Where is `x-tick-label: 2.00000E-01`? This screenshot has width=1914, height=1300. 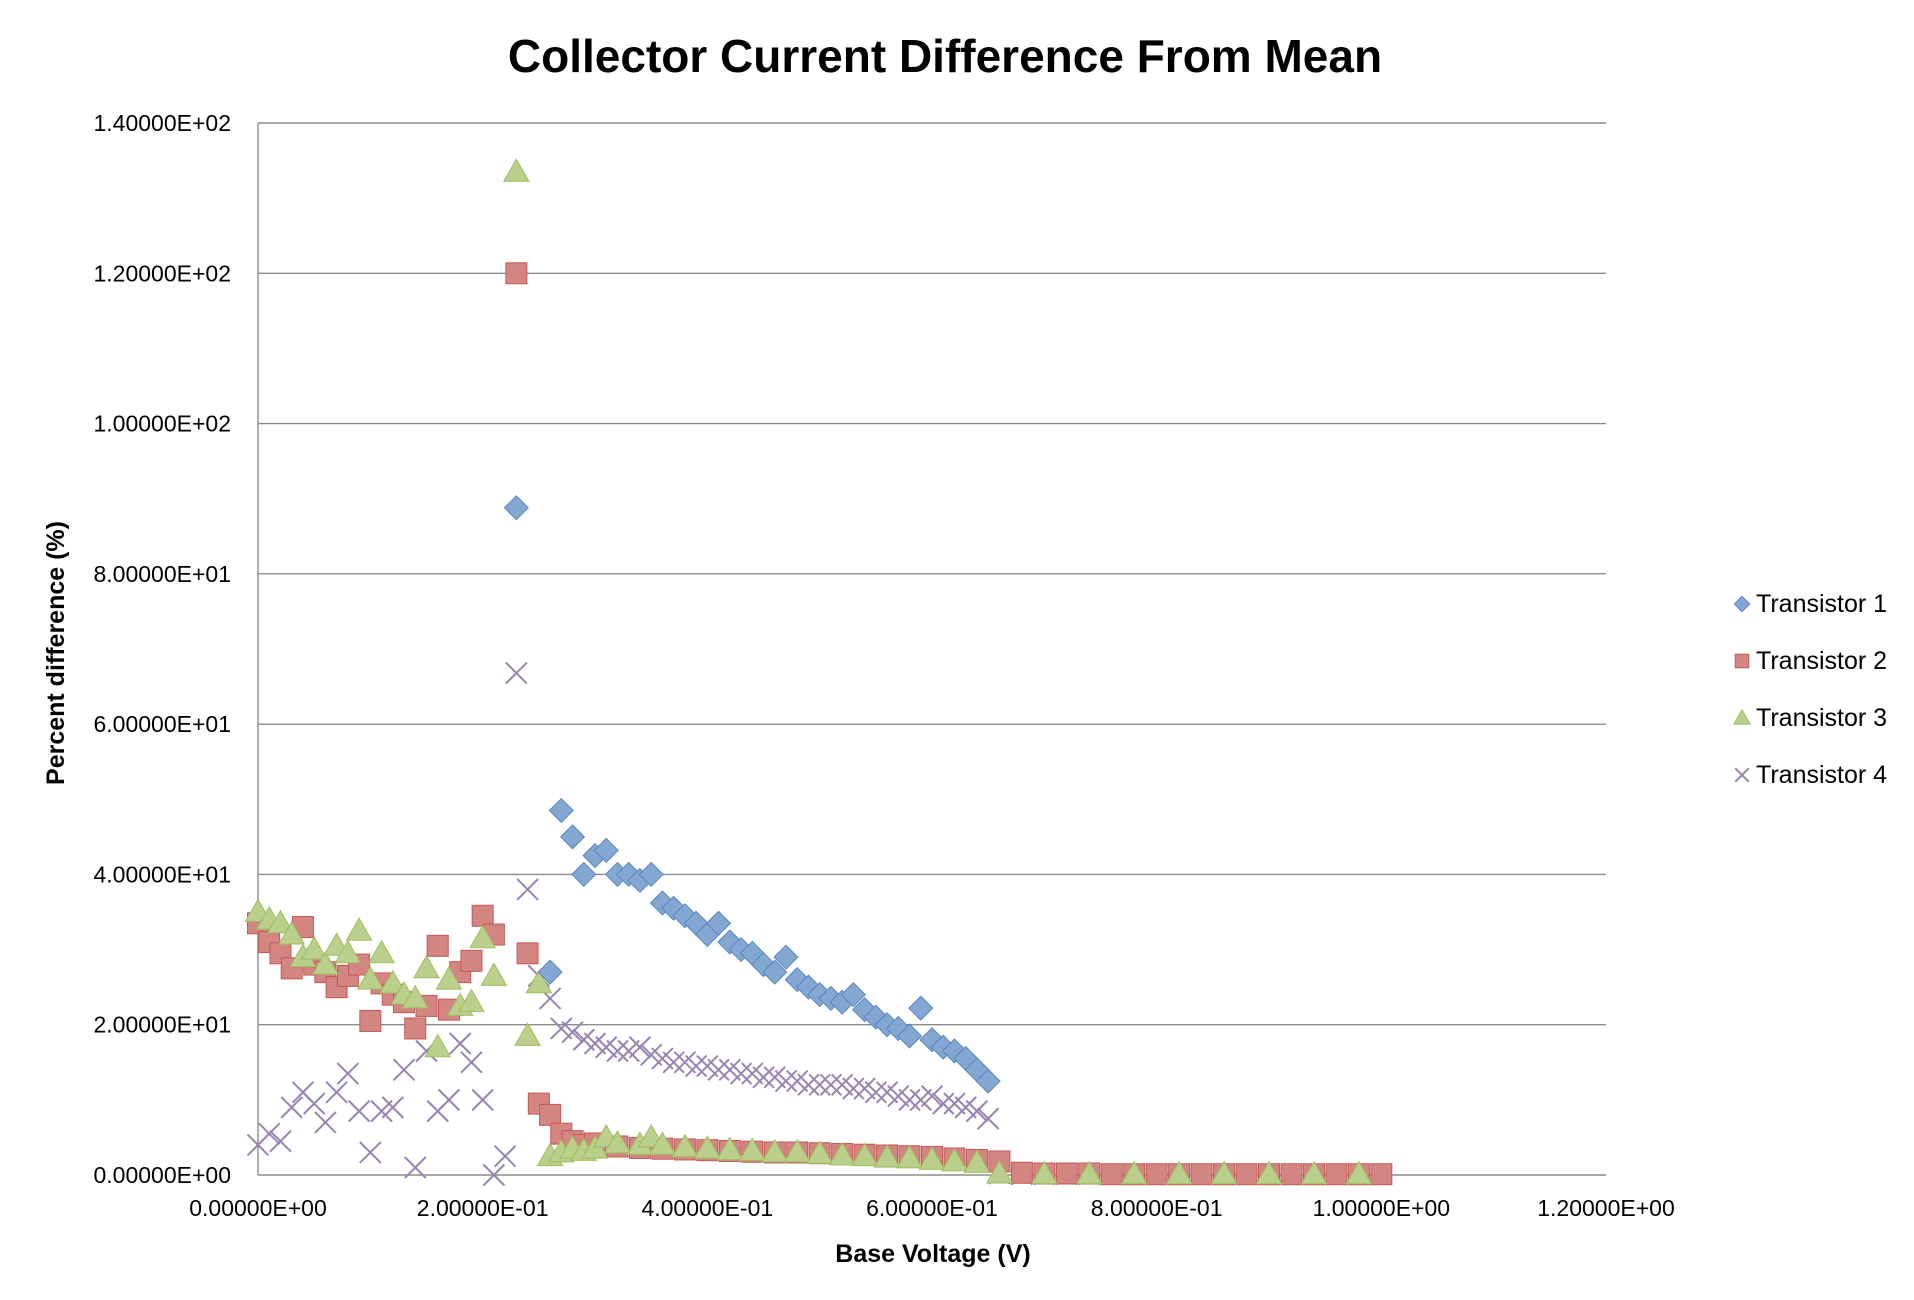
x-tick-label: 2.00000E-01 is located at coordinates (483, 1208).